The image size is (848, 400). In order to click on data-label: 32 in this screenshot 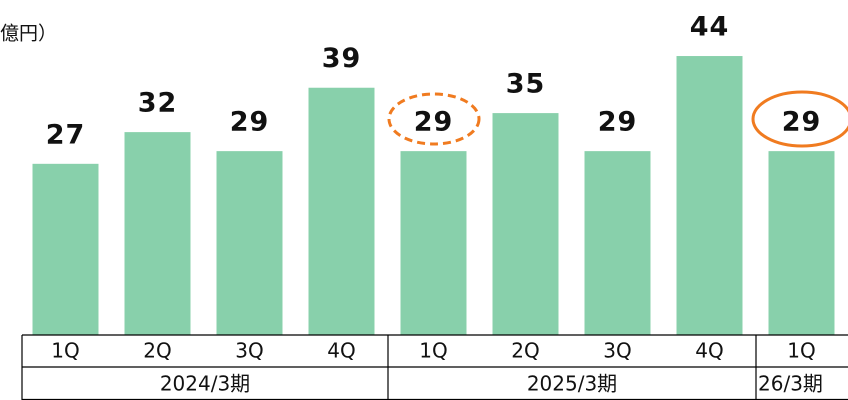, I will do `click(158, 103)`.